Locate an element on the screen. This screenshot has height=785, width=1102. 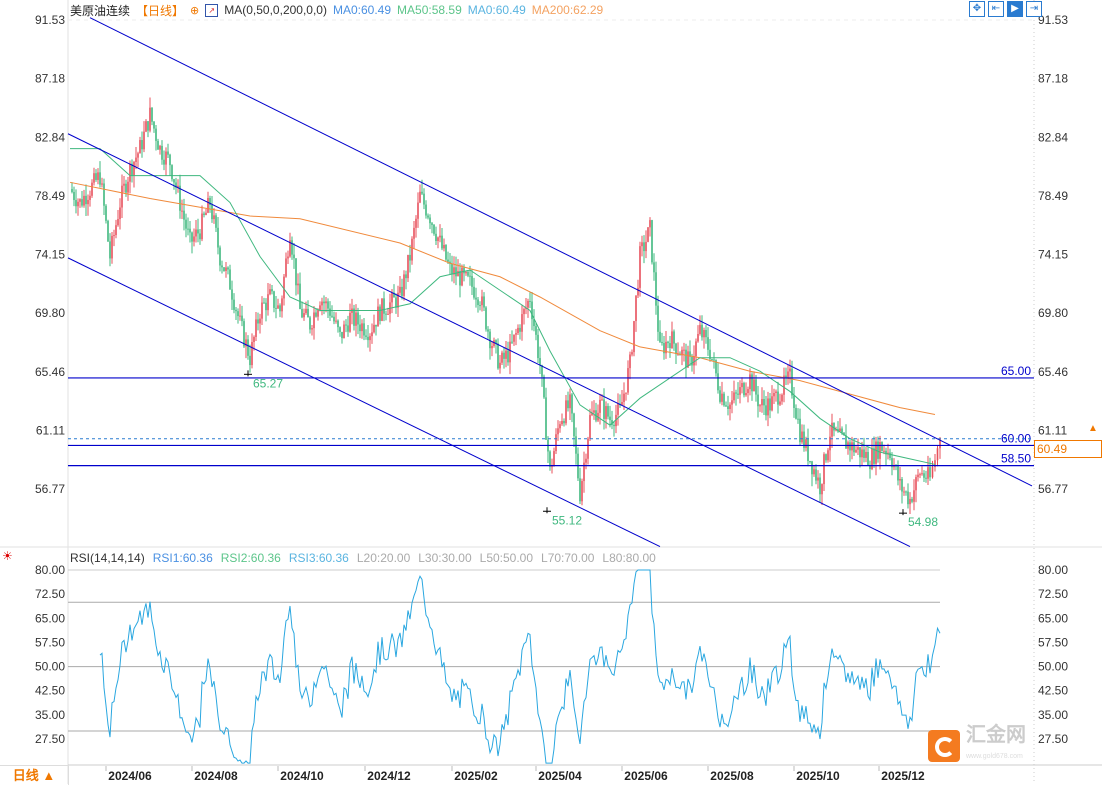
play-icon: ▶ is located at coordinates (1015, 9).